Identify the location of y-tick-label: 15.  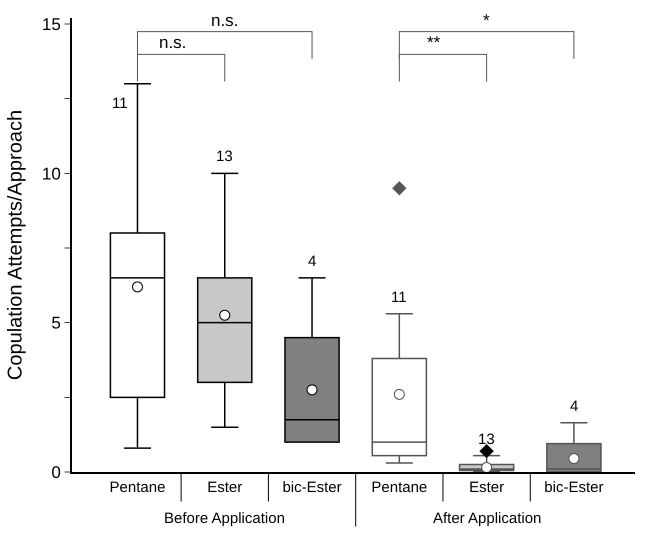
(51, 24).